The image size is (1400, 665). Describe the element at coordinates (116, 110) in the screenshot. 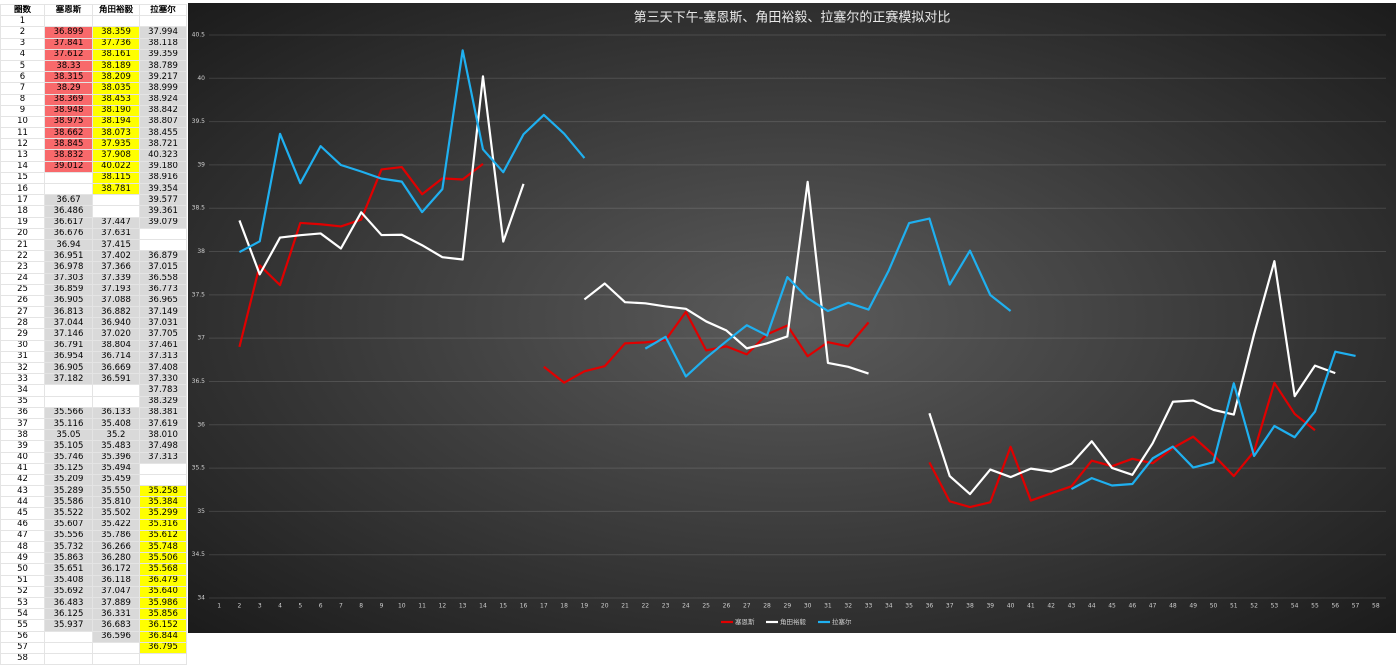

I see `table-cell: 38.190` at that location.